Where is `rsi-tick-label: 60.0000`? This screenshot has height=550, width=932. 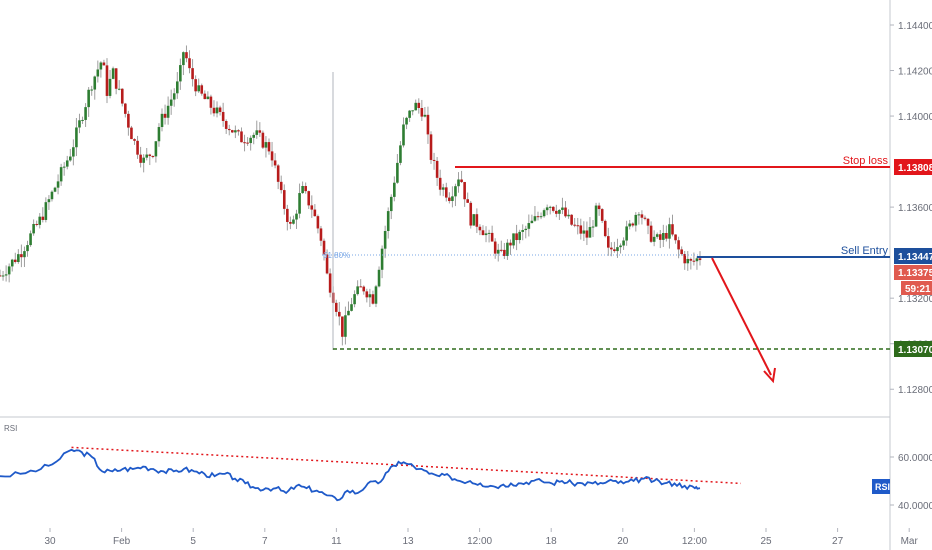
rsi-tick-label: 60.0000 is located at coordinates (915, 458).